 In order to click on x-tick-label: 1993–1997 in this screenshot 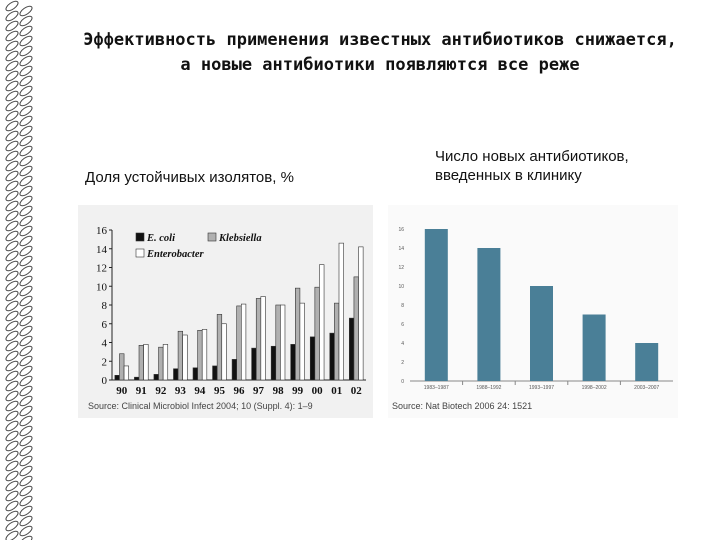, I will do `click(541, 388)`.